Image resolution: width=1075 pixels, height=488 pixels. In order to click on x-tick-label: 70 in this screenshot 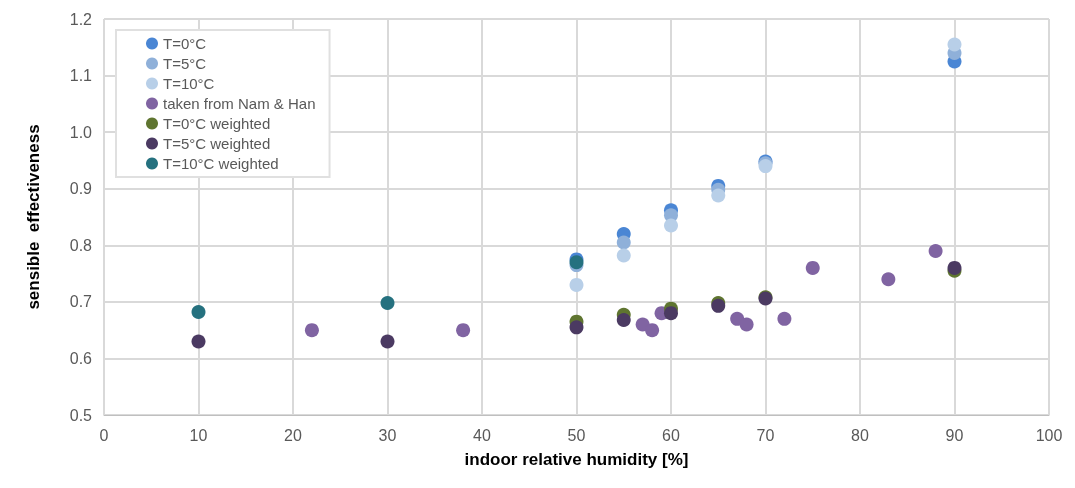, I will do `click(765, 435)`.